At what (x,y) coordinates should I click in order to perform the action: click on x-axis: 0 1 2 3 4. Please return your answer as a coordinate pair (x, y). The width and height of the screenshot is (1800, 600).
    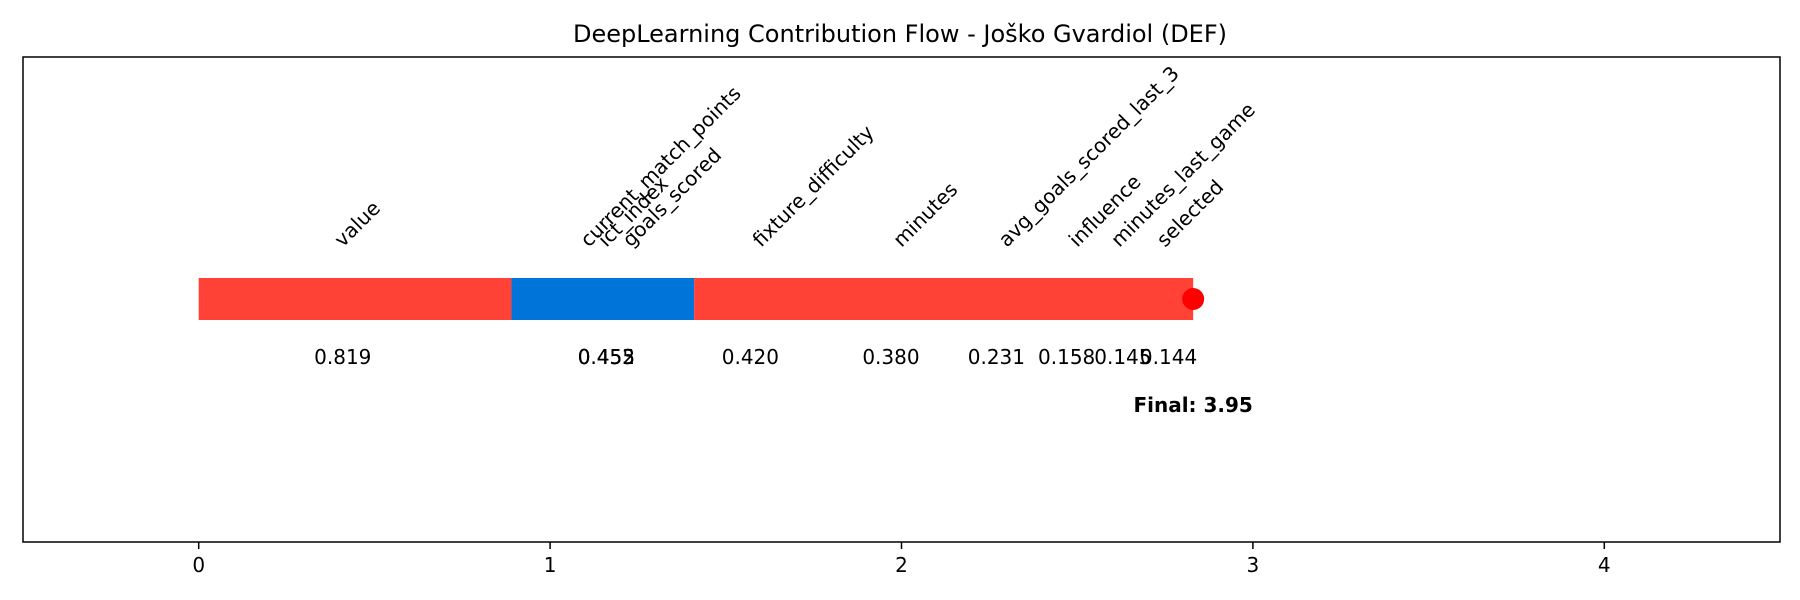
    Looking at the image, I should click on (901, 559).